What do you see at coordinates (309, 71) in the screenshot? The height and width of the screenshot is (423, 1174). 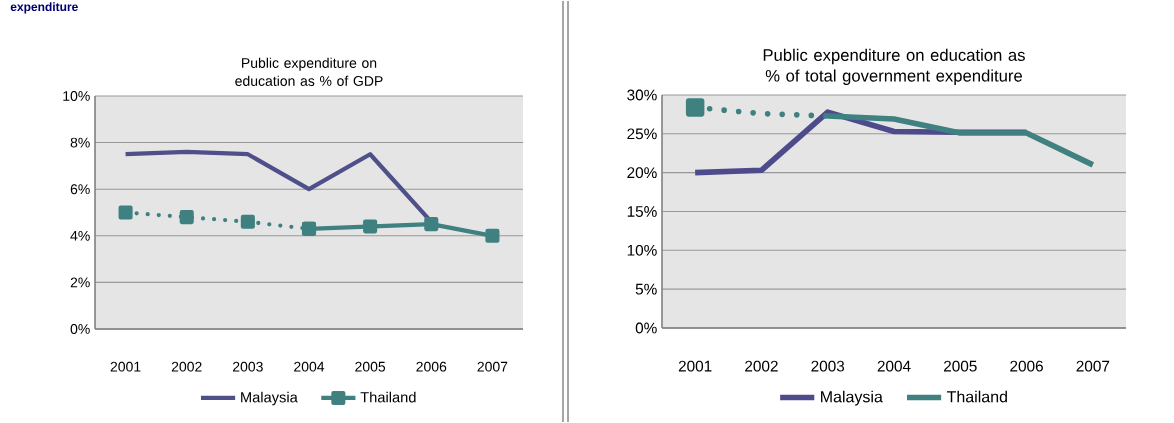 I see `chart-title: Public expenditure on education as % of GDP` at bounding box center [309, 71].